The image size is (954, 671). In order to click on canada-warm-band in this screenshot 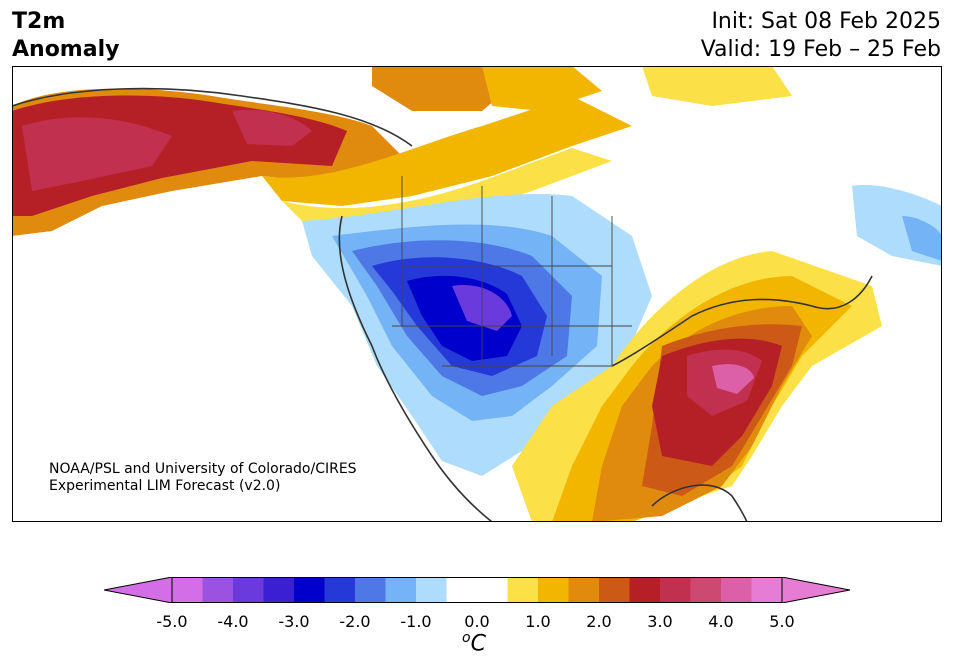, I will do `click(447, 151)`.